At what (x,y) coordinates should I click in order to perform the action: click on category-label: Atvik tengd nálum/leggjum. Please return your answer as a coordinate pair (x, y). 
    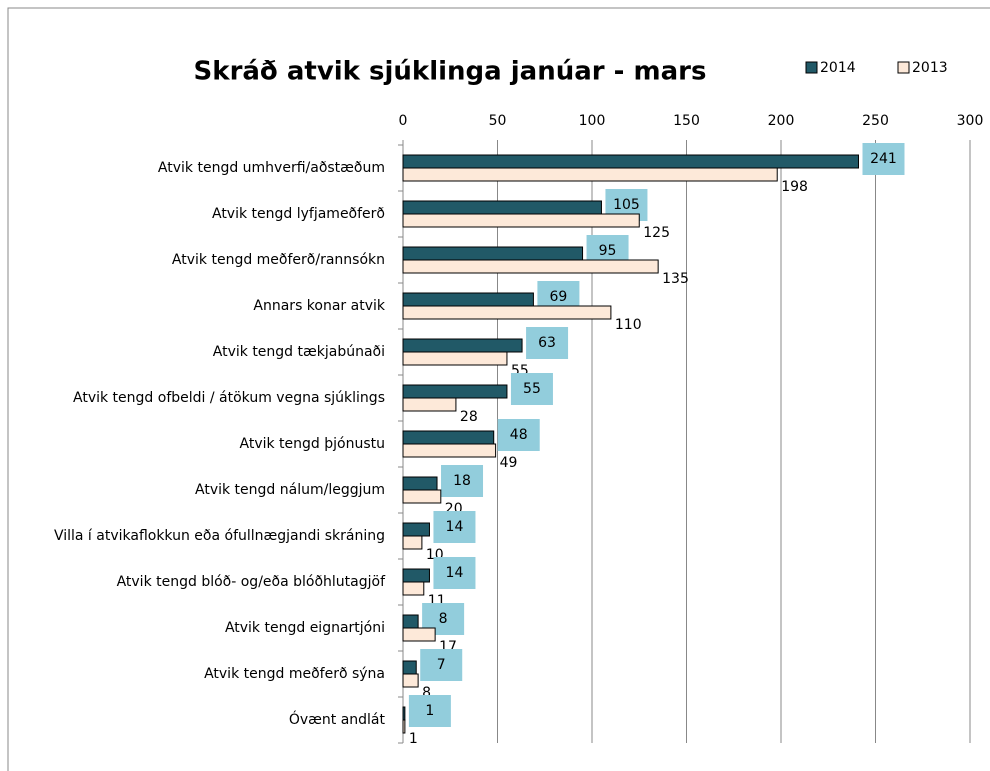
    Looking at the image, I should click on (290, 490).